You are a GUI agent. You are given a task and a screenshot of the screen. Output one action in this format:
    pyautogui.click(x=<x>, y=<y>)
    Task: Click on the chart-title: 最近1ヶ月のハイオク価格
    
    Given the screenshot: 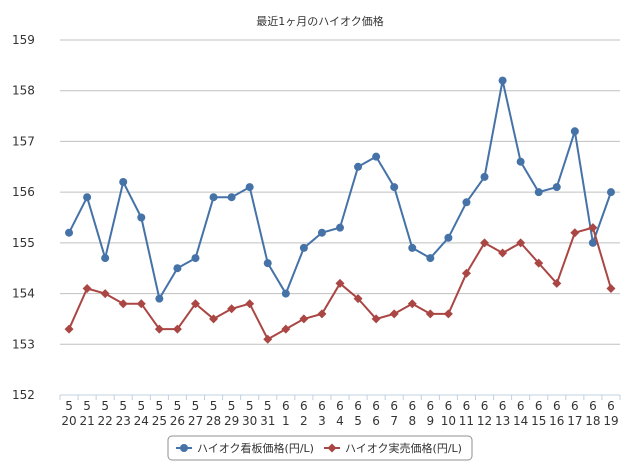 What is the action you would take?
    pyautogui.click(x=320, y=21)
    